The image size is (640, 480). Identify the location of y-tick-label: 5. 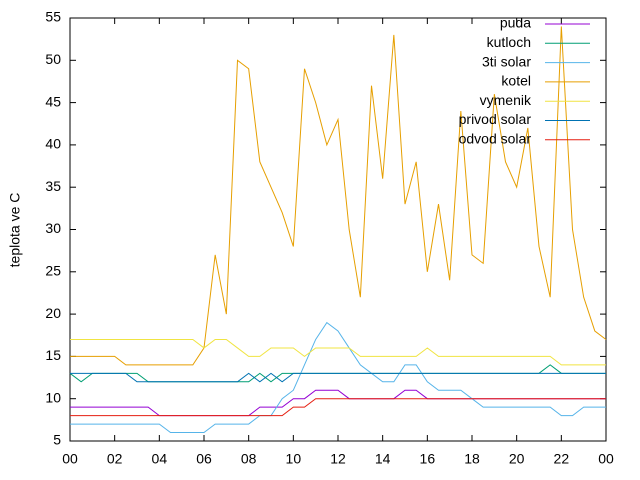
(57, 440).